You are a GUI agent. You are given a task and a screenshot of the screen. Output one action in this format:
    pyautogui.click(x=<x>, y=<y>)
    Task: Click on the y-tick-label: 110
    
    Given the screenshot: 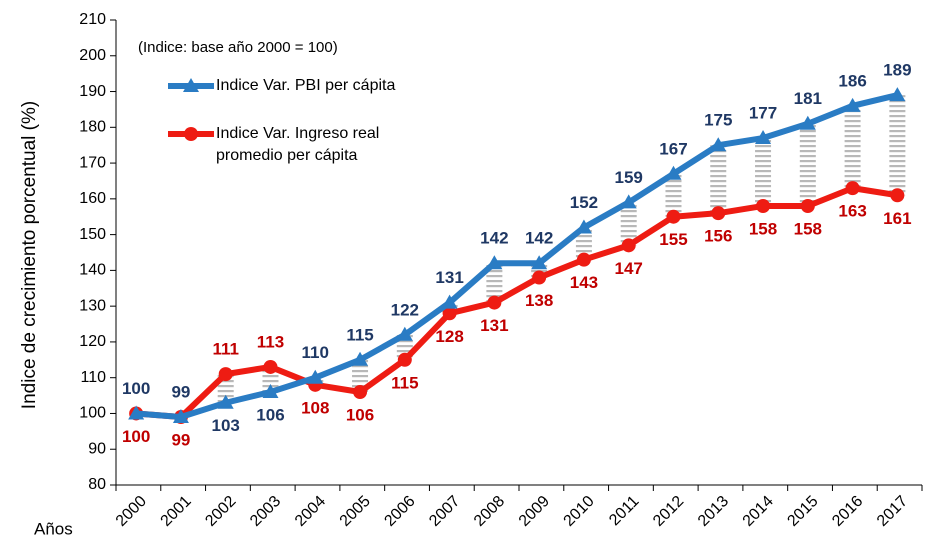 What is the action you would take?
    pyautogui.click(x=93, y=377)
    